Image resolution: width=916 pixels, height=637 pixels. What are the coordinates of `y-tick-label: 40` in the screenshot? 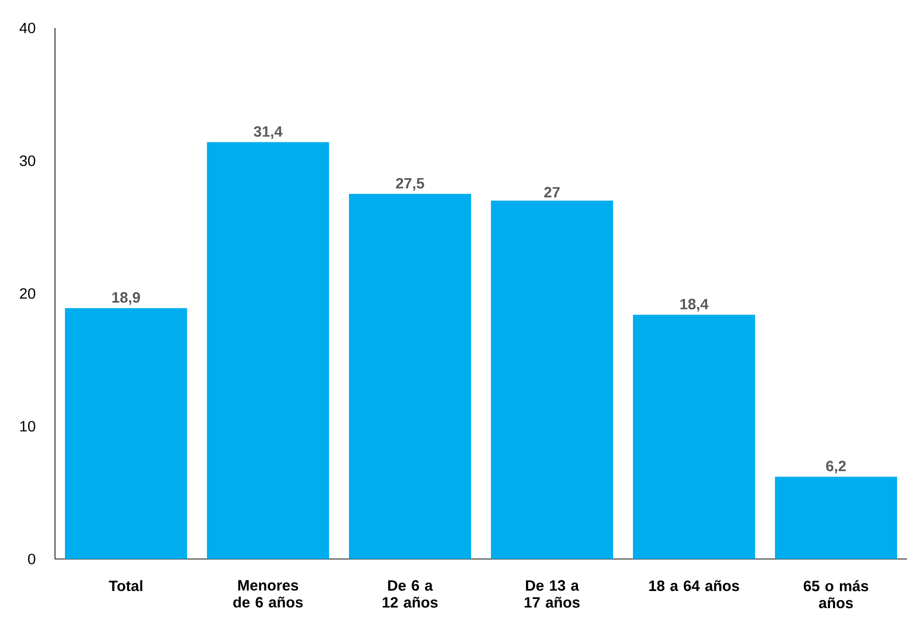 It's located at (28, 28).